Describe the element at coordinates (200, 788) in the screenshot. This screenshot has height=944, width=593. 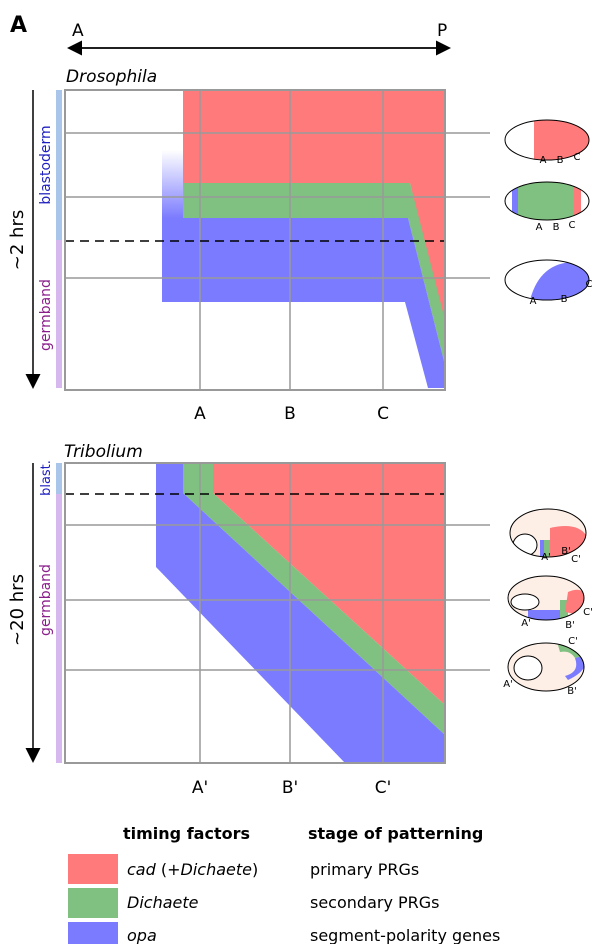
I see `position-label: A'` at that location.